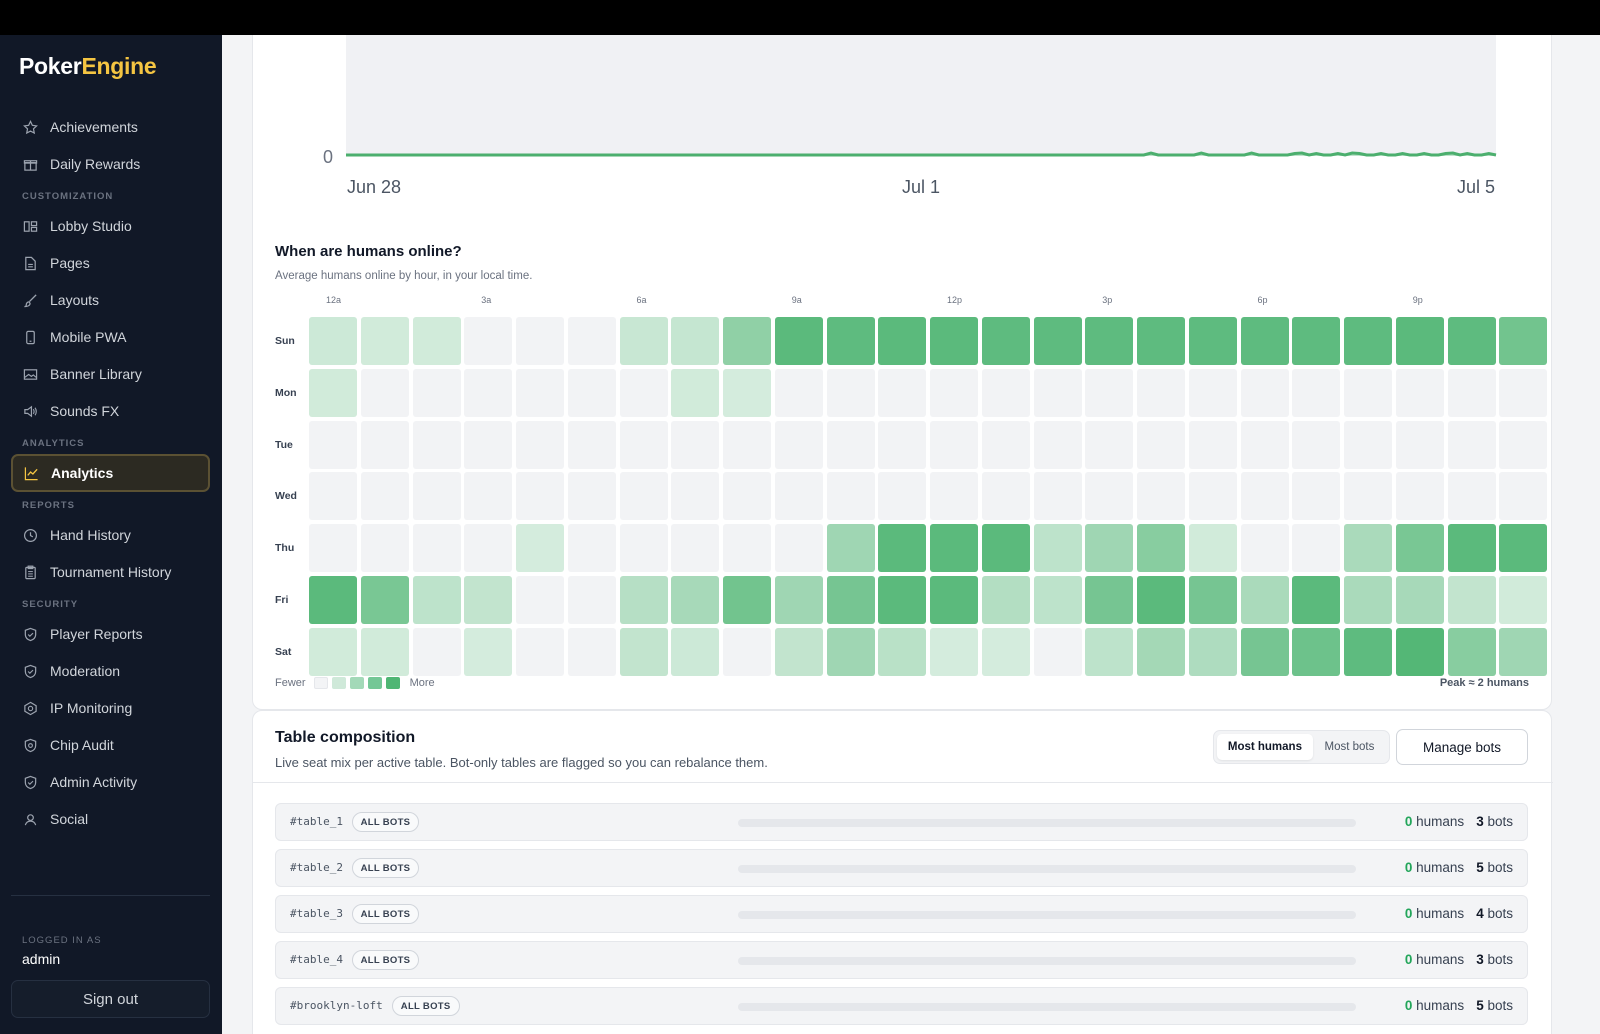 The width and height of the screenshot is (1600, 1034). What do you see at coordinates (88, 66) in the screenshot?
I see `app-logo: PokerEngine` at bounding box center [88, 66].